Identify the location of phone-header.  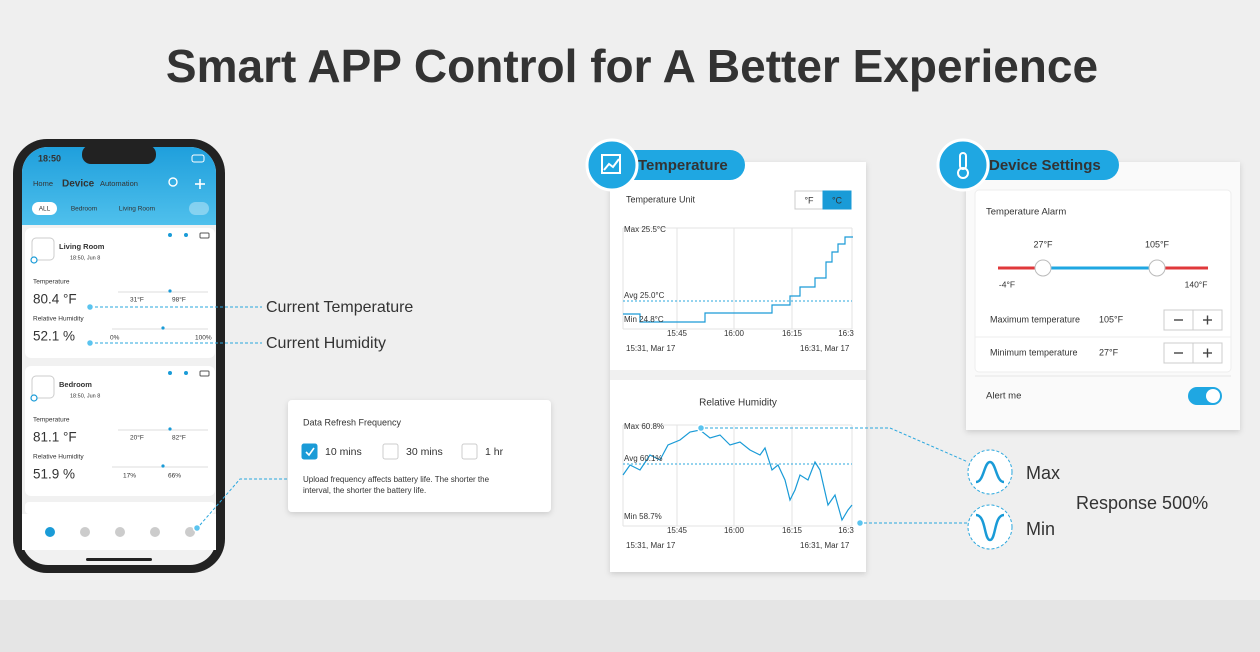
(119, 186).